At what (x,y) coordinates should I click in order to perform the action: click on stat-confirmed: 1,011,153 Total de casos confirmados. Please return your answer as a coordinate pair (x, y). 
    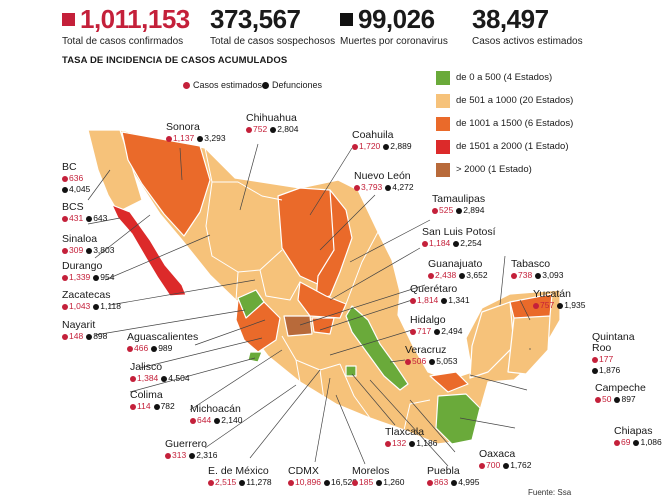
    Looking at the image, I should click on (126, 26).